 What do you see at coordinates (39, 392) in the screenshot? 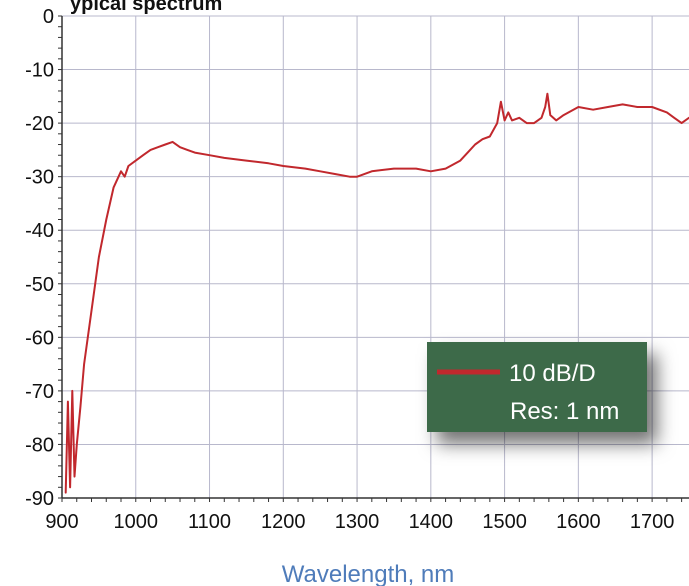
I see `y-tick-label--70: -70` at bounding box center [39, 392].